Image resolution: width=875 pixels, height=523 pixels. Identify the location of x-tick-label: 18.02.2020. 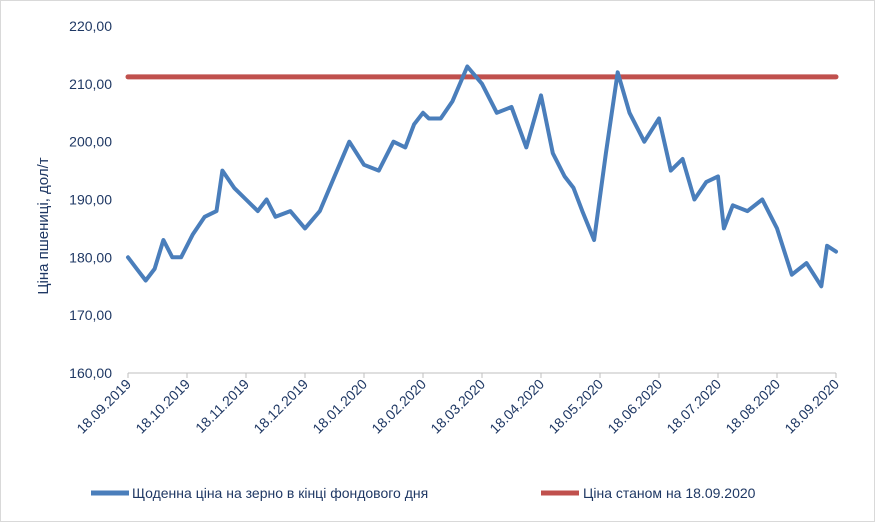
(398, 406).